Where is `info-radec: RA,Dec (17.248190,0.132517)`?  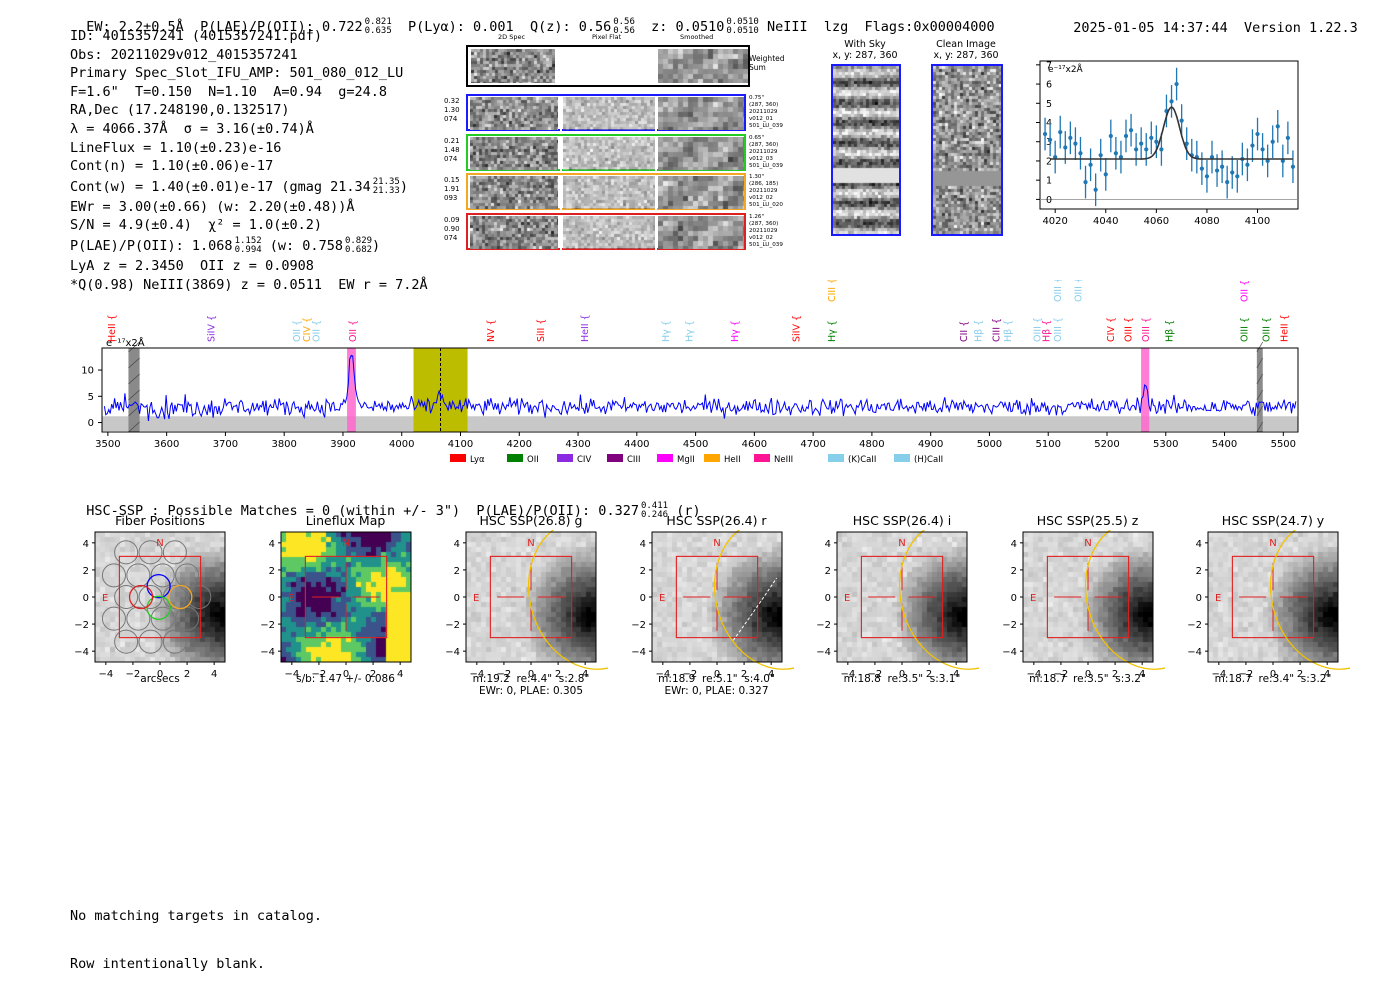 info-radec: RA,Dec (17.248190,0.132517) is located at coordinates (180, 110).